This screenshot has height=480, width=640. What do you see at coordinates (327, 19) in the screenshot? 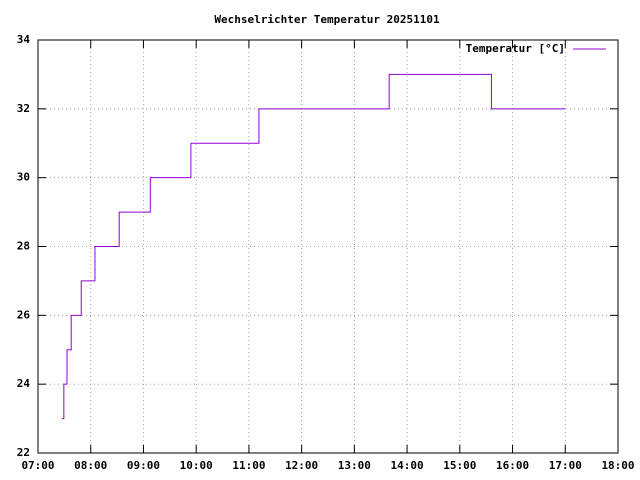
I see `chart-title: Wechselrichter Temperatur 20251101` at bounding box center [327, 19].